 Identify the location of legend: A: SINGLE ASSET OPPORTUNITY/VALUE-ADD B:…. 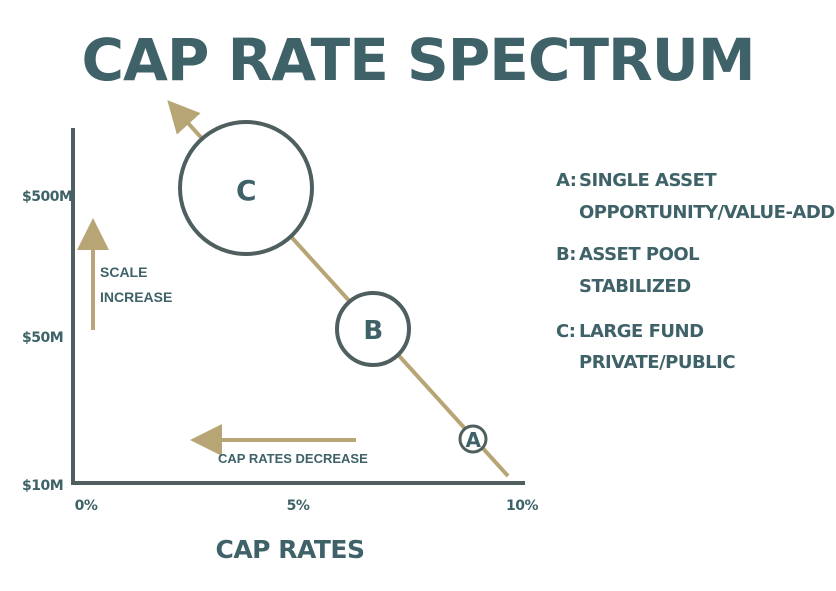
(695, 271).